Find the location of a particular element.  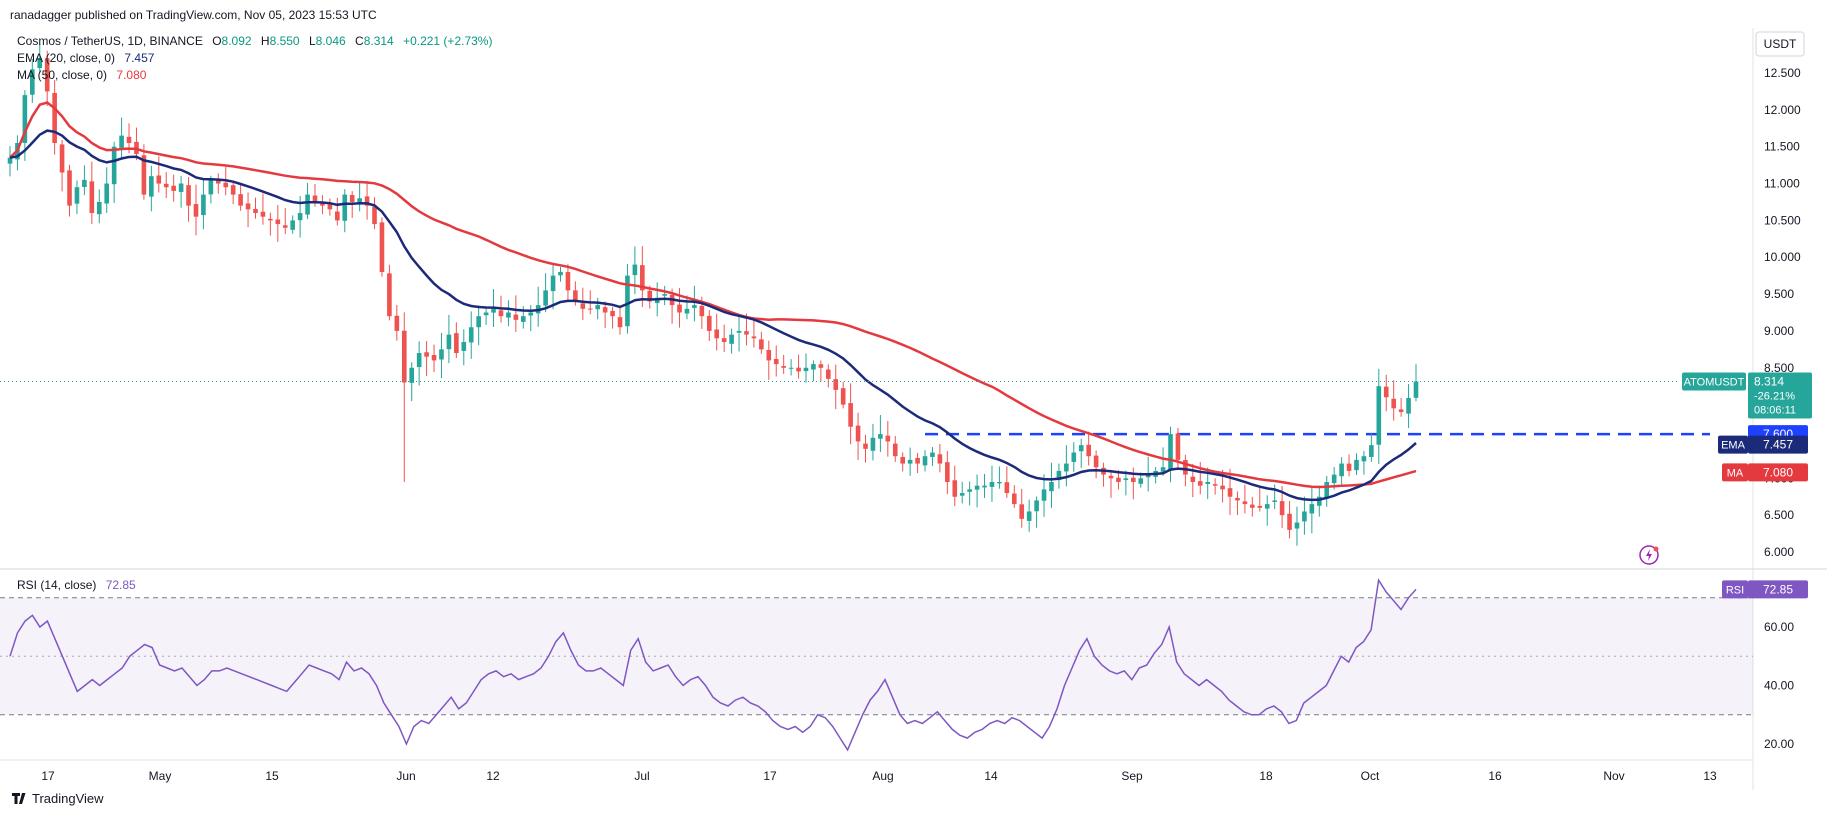

ema-tag-bg is located at coordinates (1733, 444).